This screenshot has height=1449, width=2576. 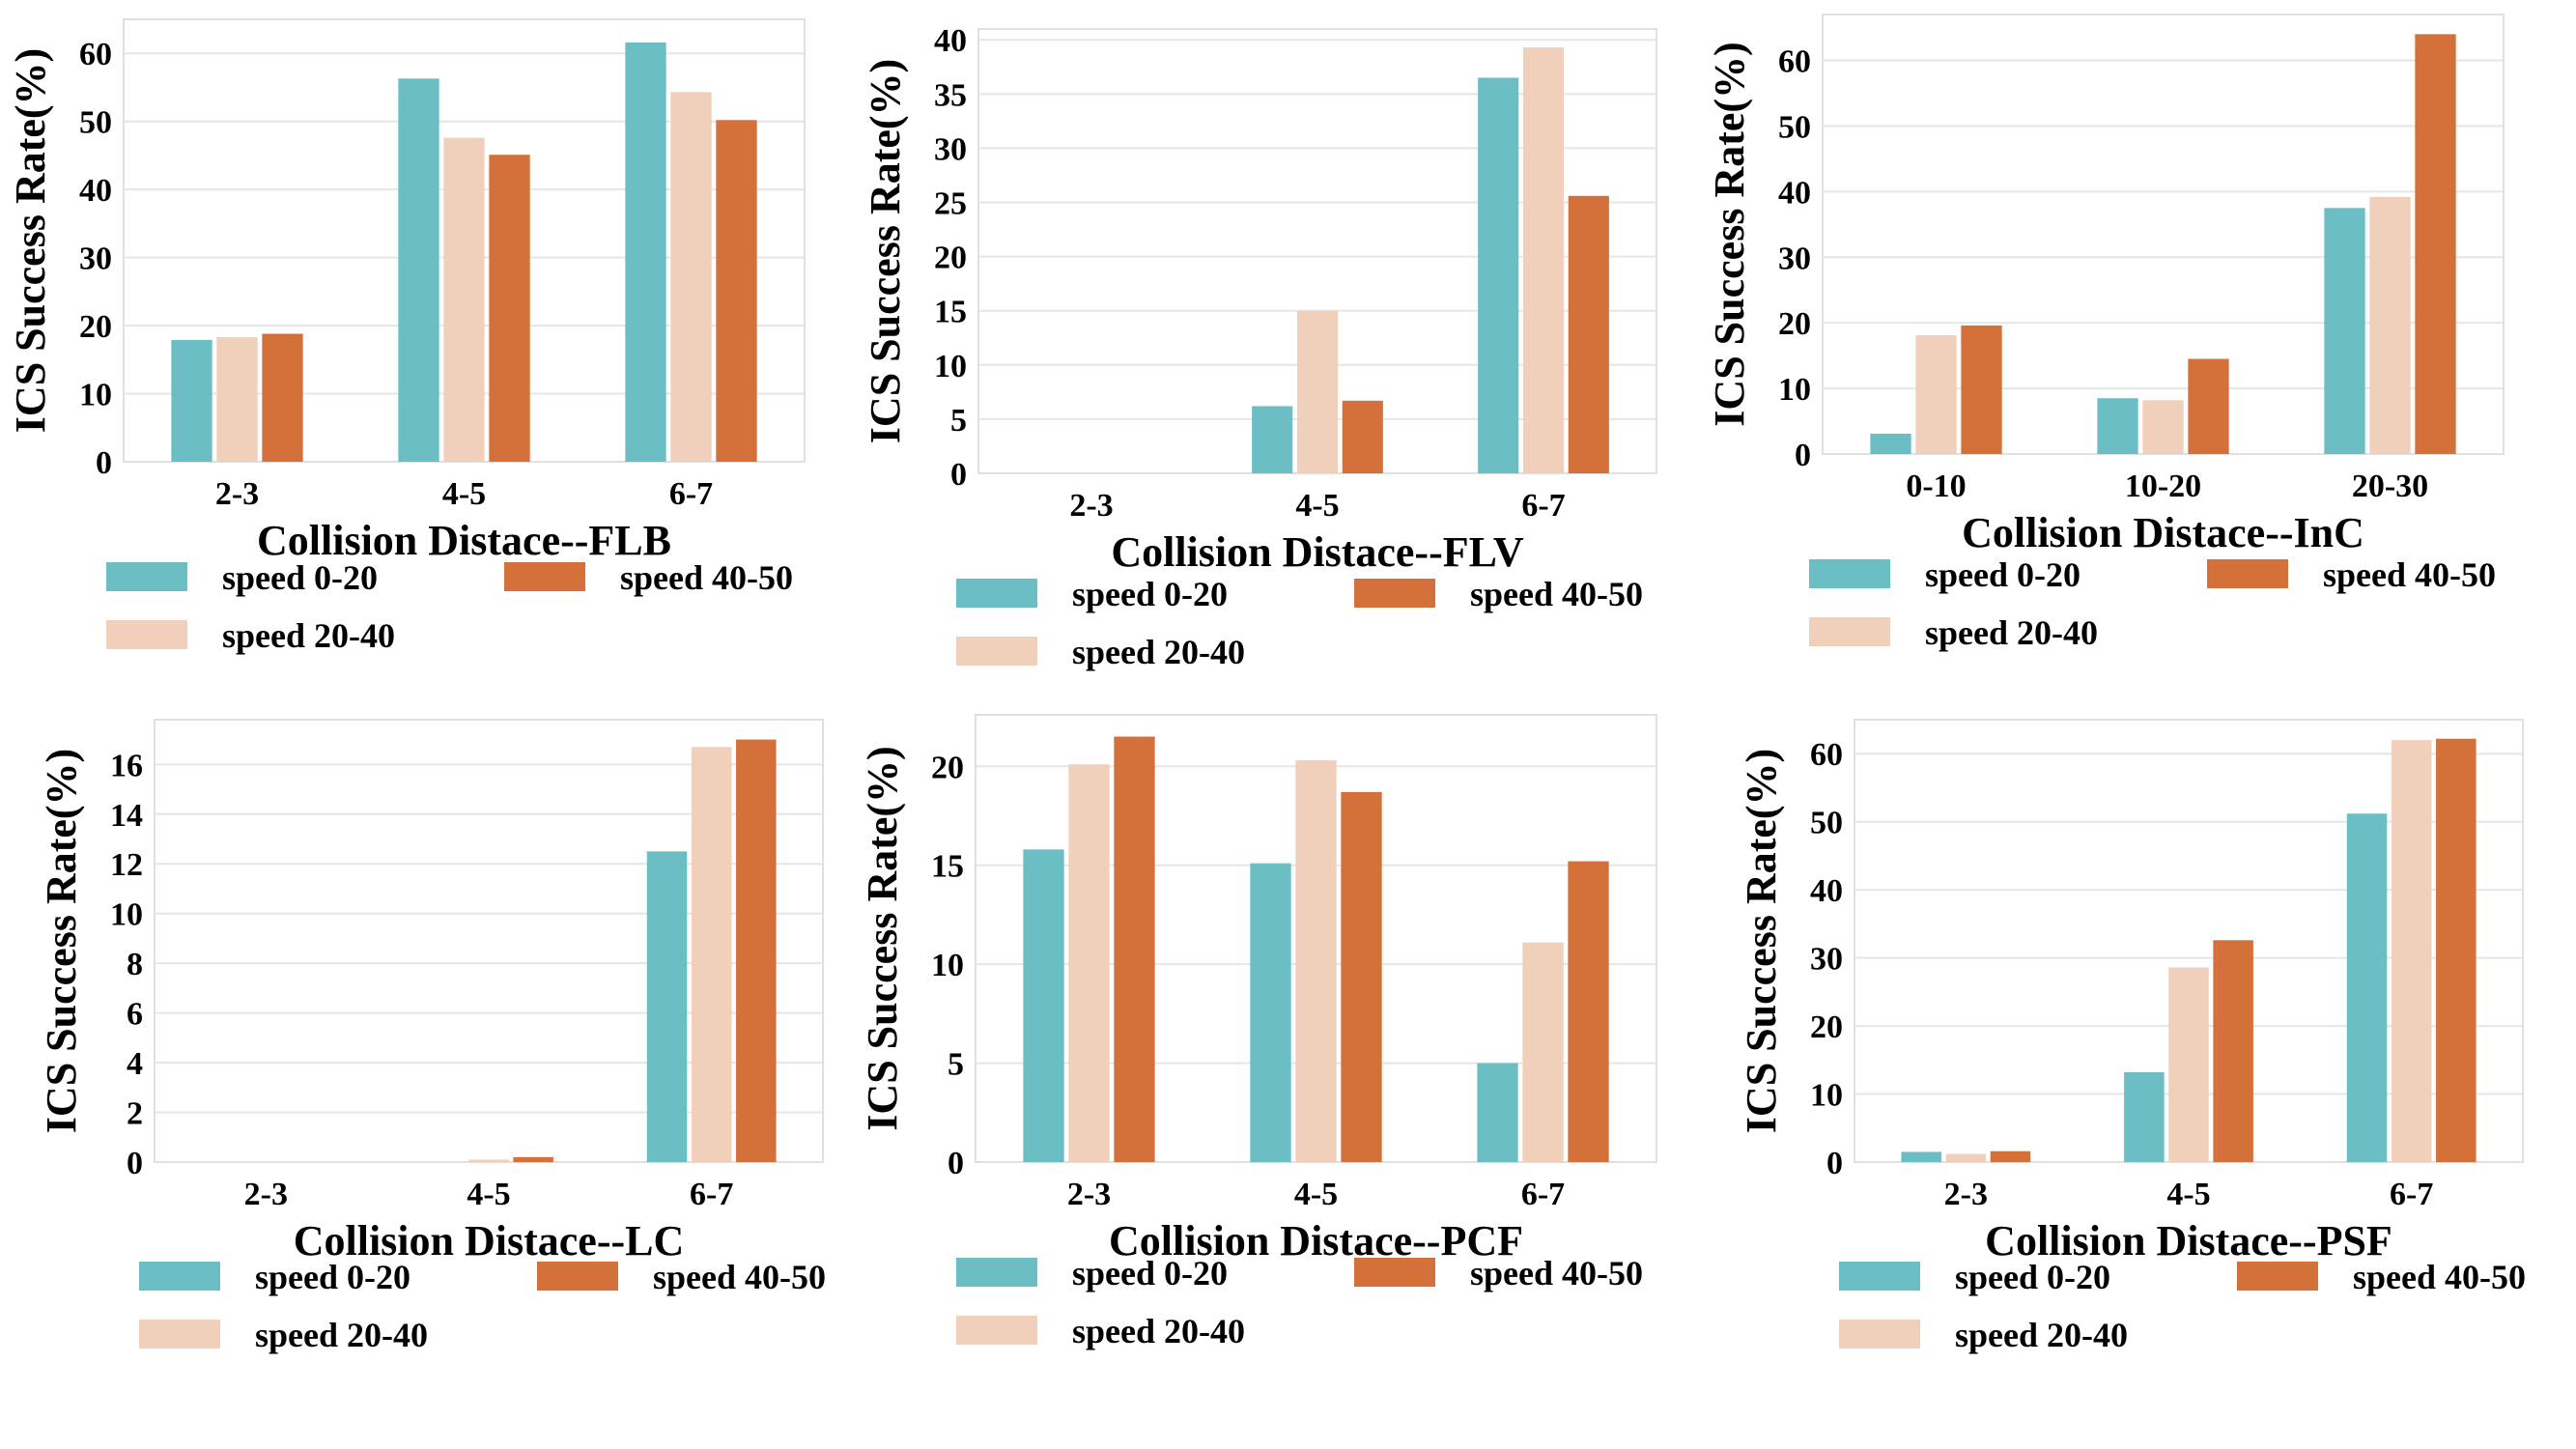 I want to click on y-tick-label: 5, so click(x=958, y=421).